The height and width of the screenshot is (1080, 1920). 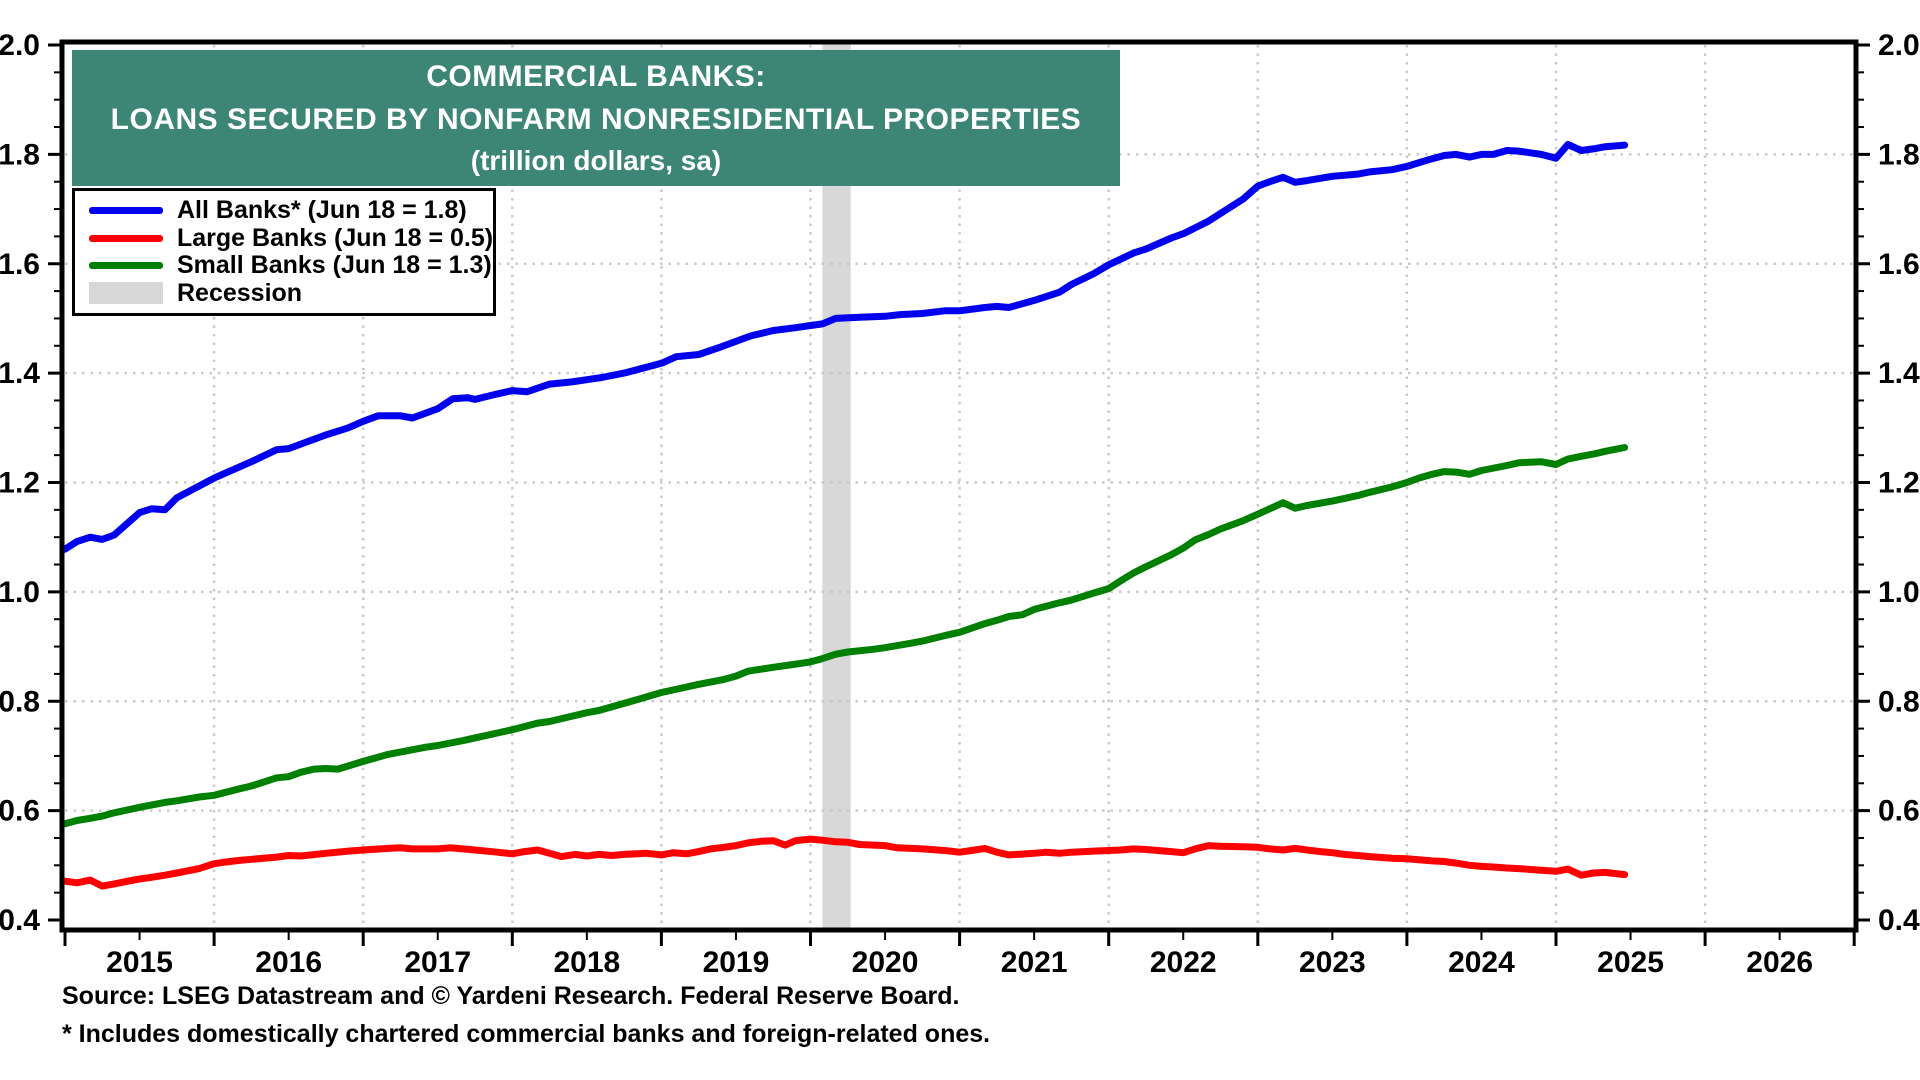 I want to click on legend-item-0: All Banks* (Jun 18 = 1.8), so click(x=291, y=211).